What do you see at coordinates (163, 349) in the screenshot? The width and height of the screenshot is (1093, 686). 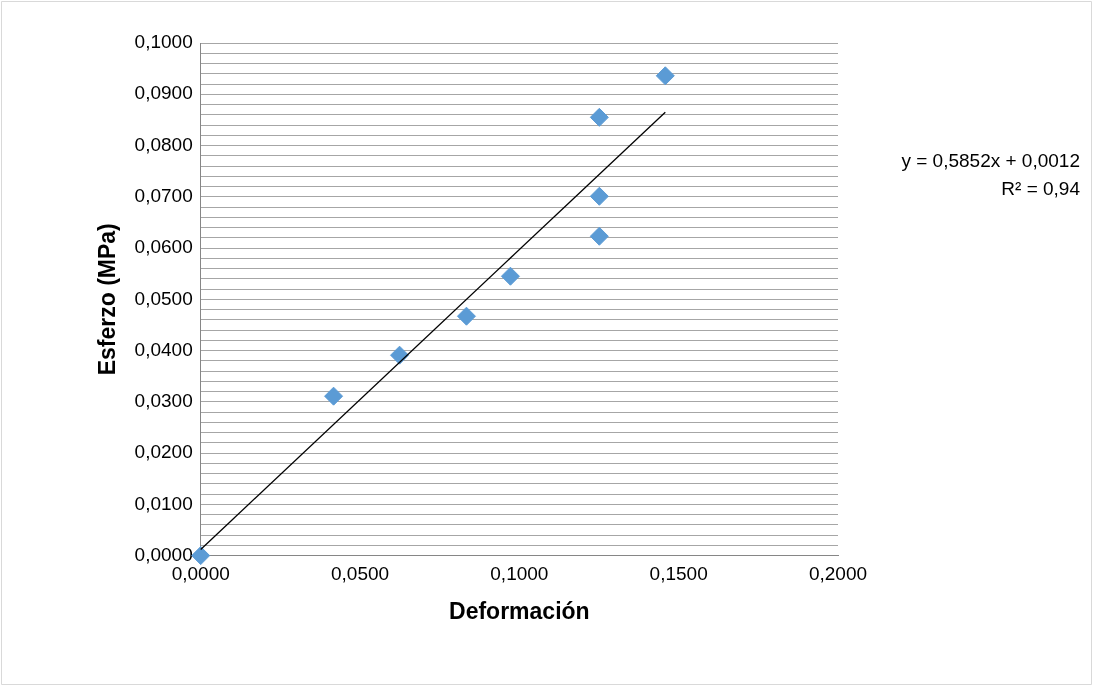 I see `y-tick-label: 0,0400` at bounding box center [163, 349].